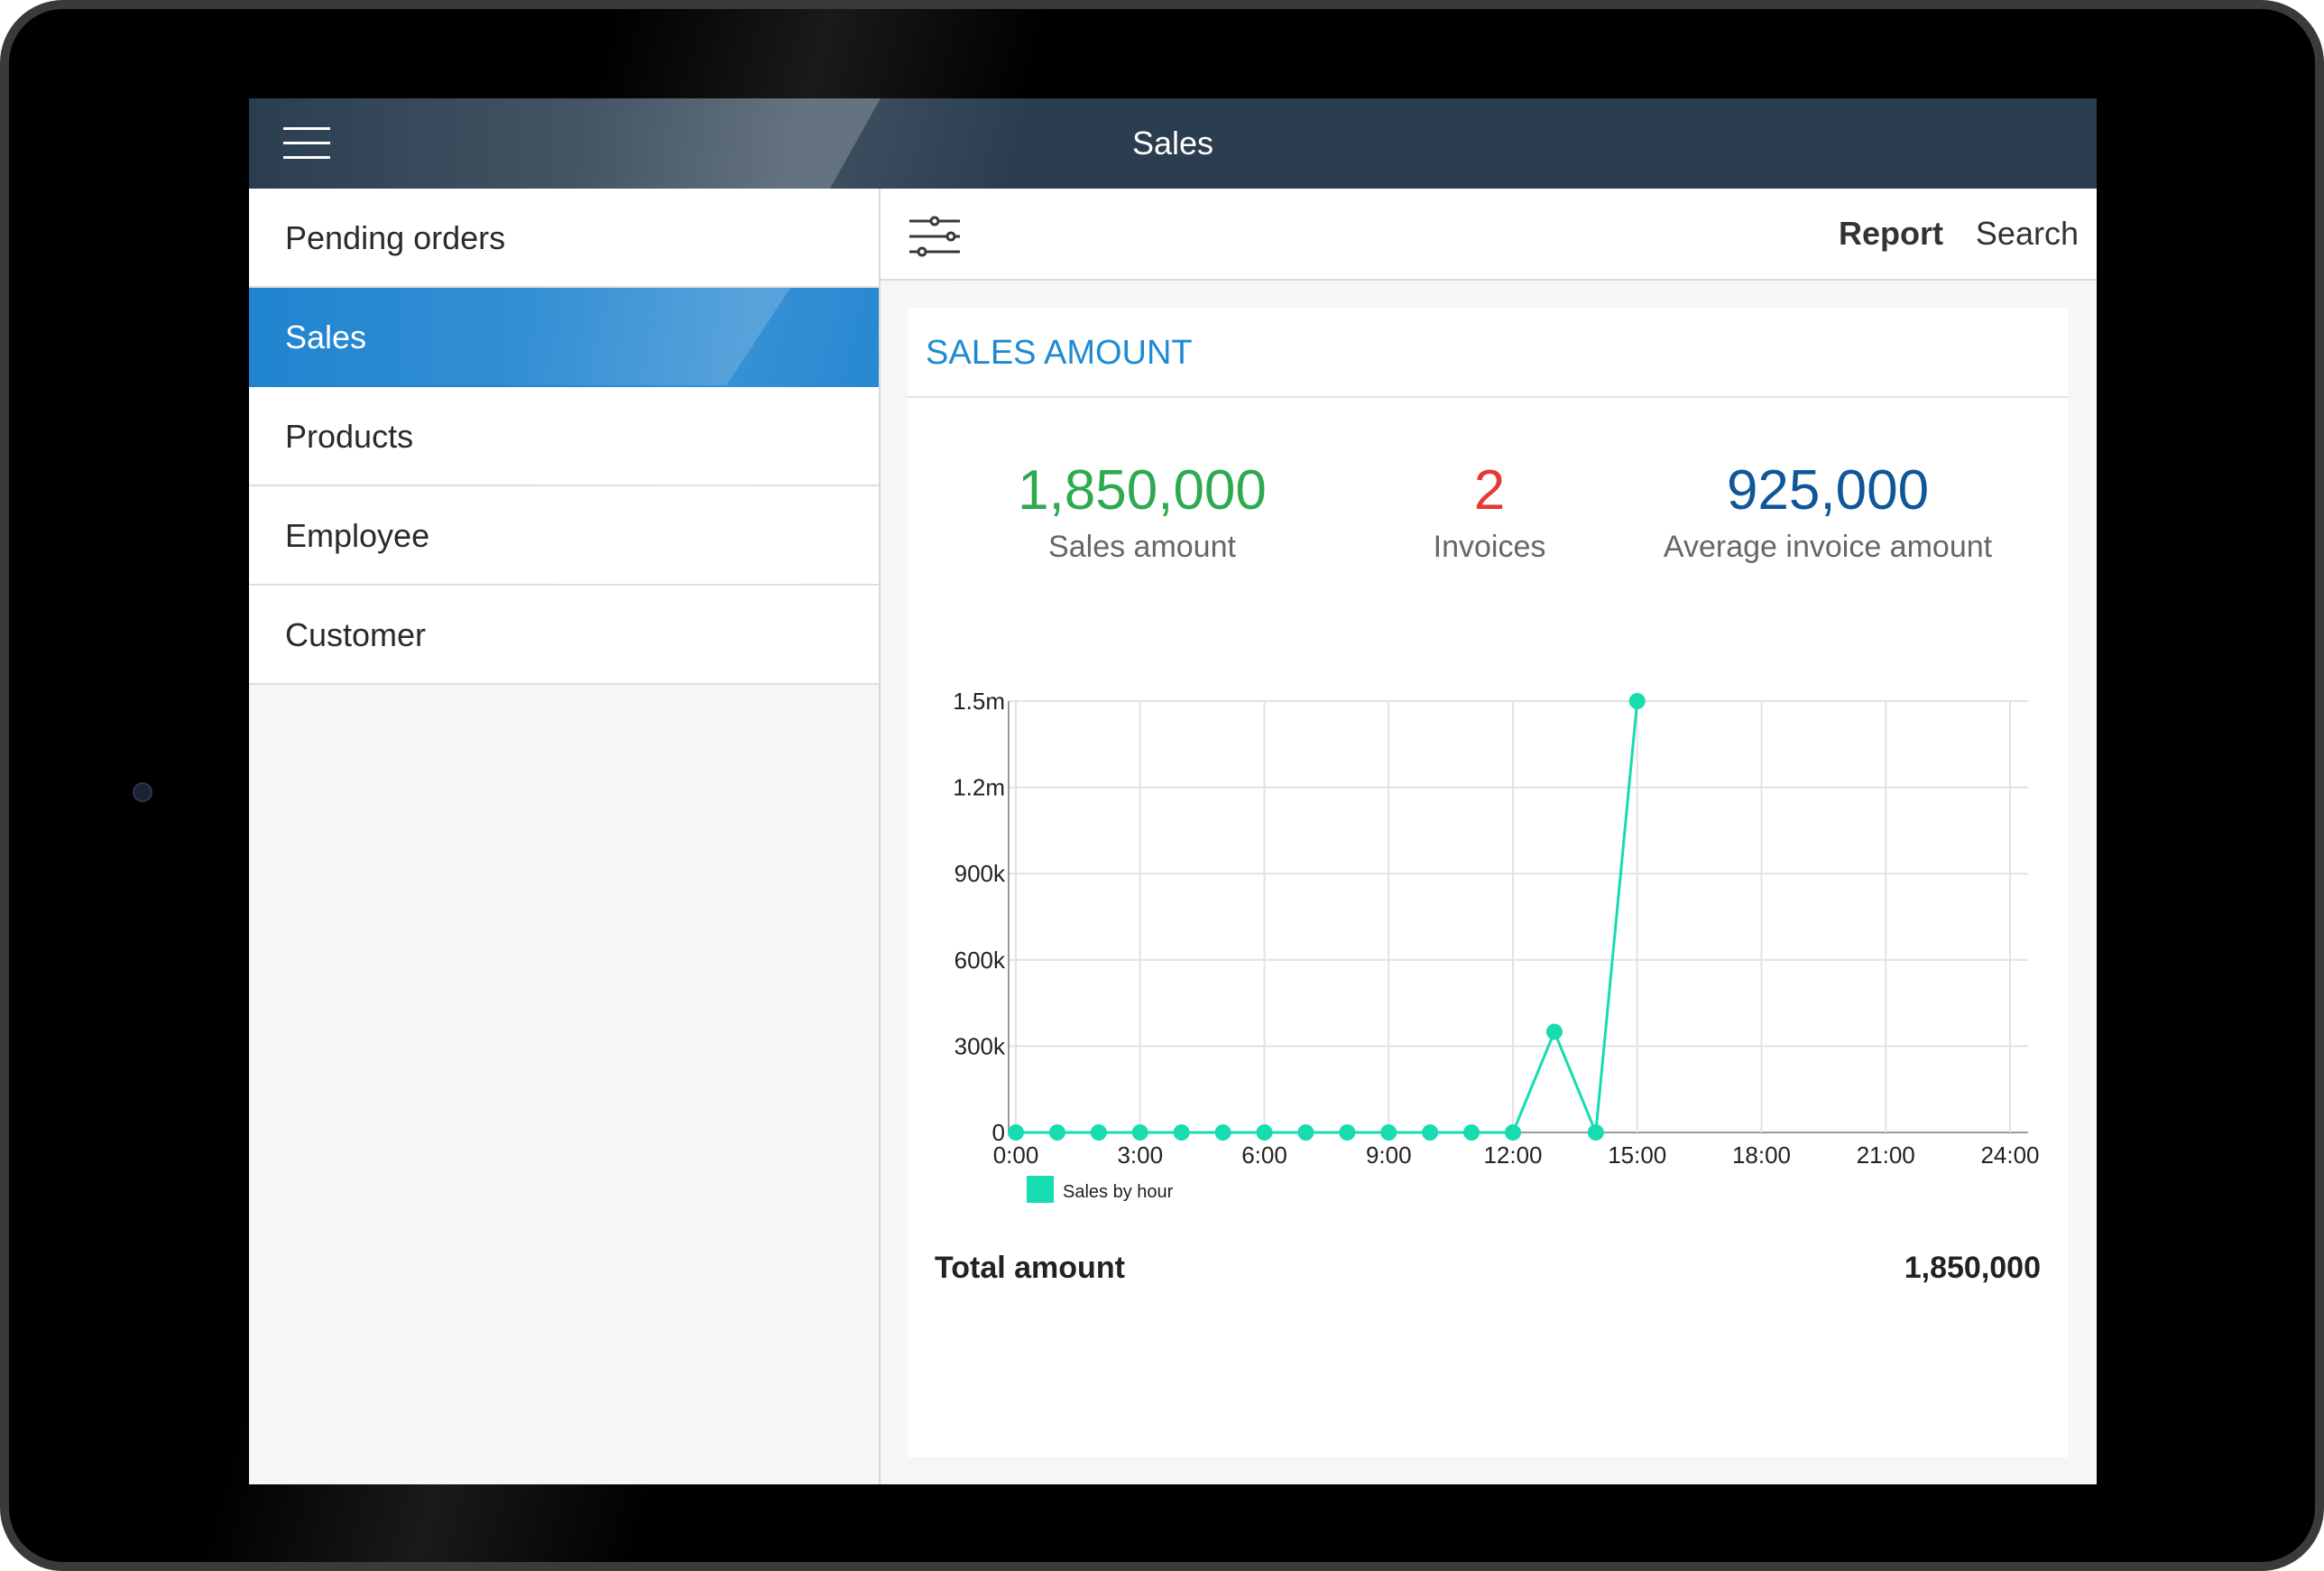  I want to click on x-tick-label: 18:00, so click(1761, 1155).